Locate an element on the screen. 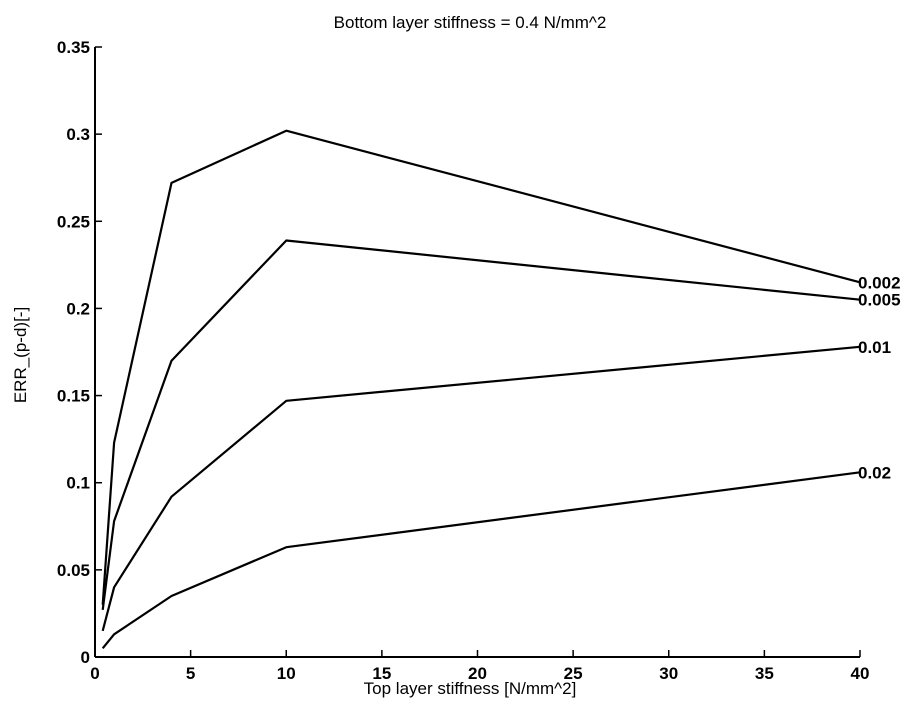 This screenshot has height=710, width=921. series-label-0.01: 0.01 is located at coordinates (874, 347).